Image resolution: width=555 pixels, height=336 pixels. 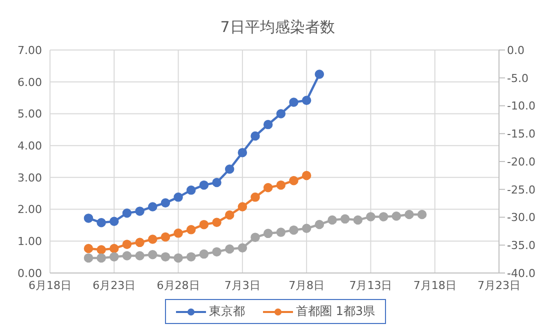 What do you see at coordinates (277, 27) in the screenshot?
I see `chart-title: 7日平均感染者数` at bounding box center [277, 27].